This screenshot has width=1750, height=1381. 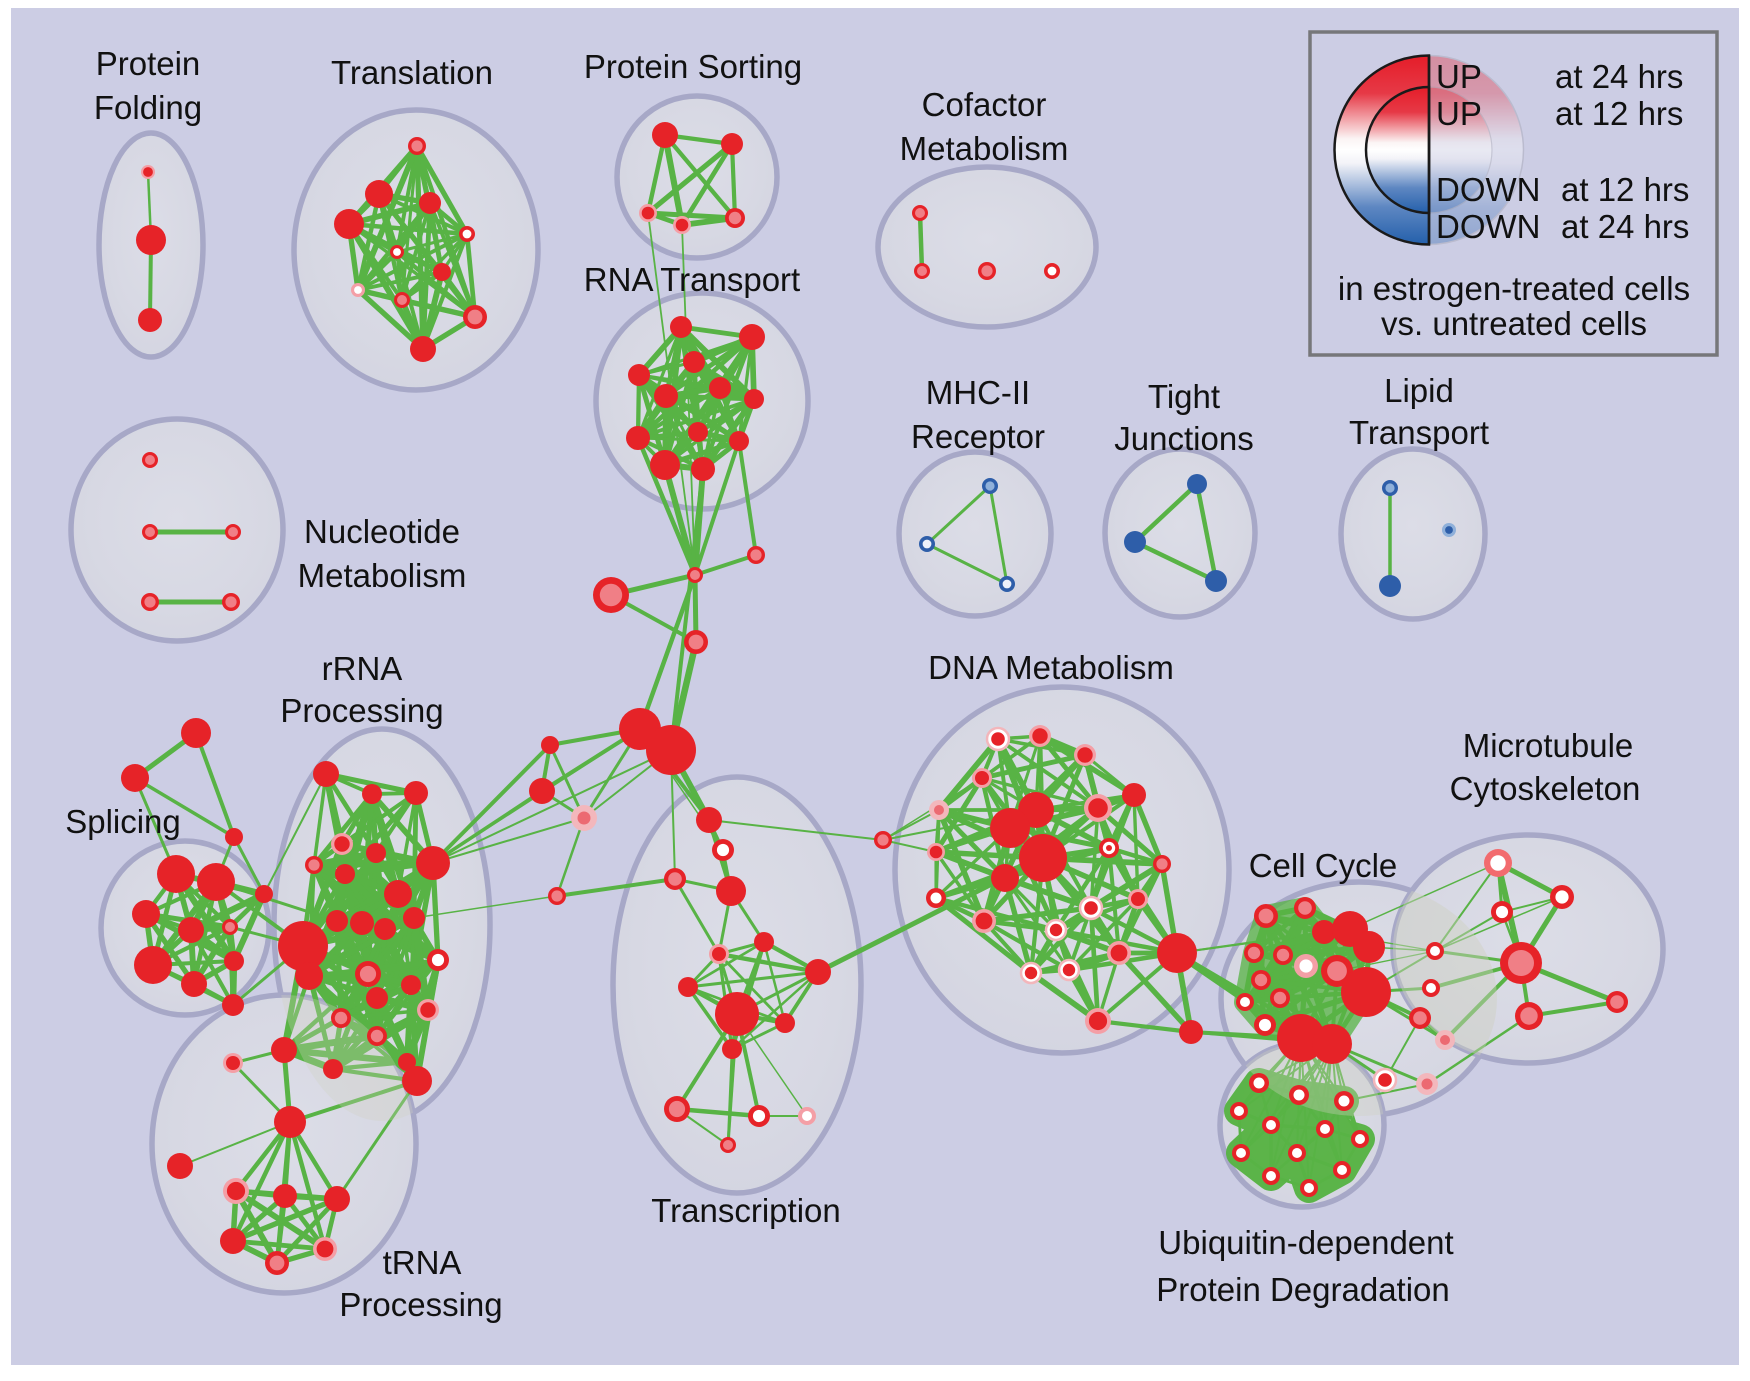 What do you see at coordinates (412, 72) in the screenshot?
I see `svg-text: Translation` at bounding box center [412, 72].